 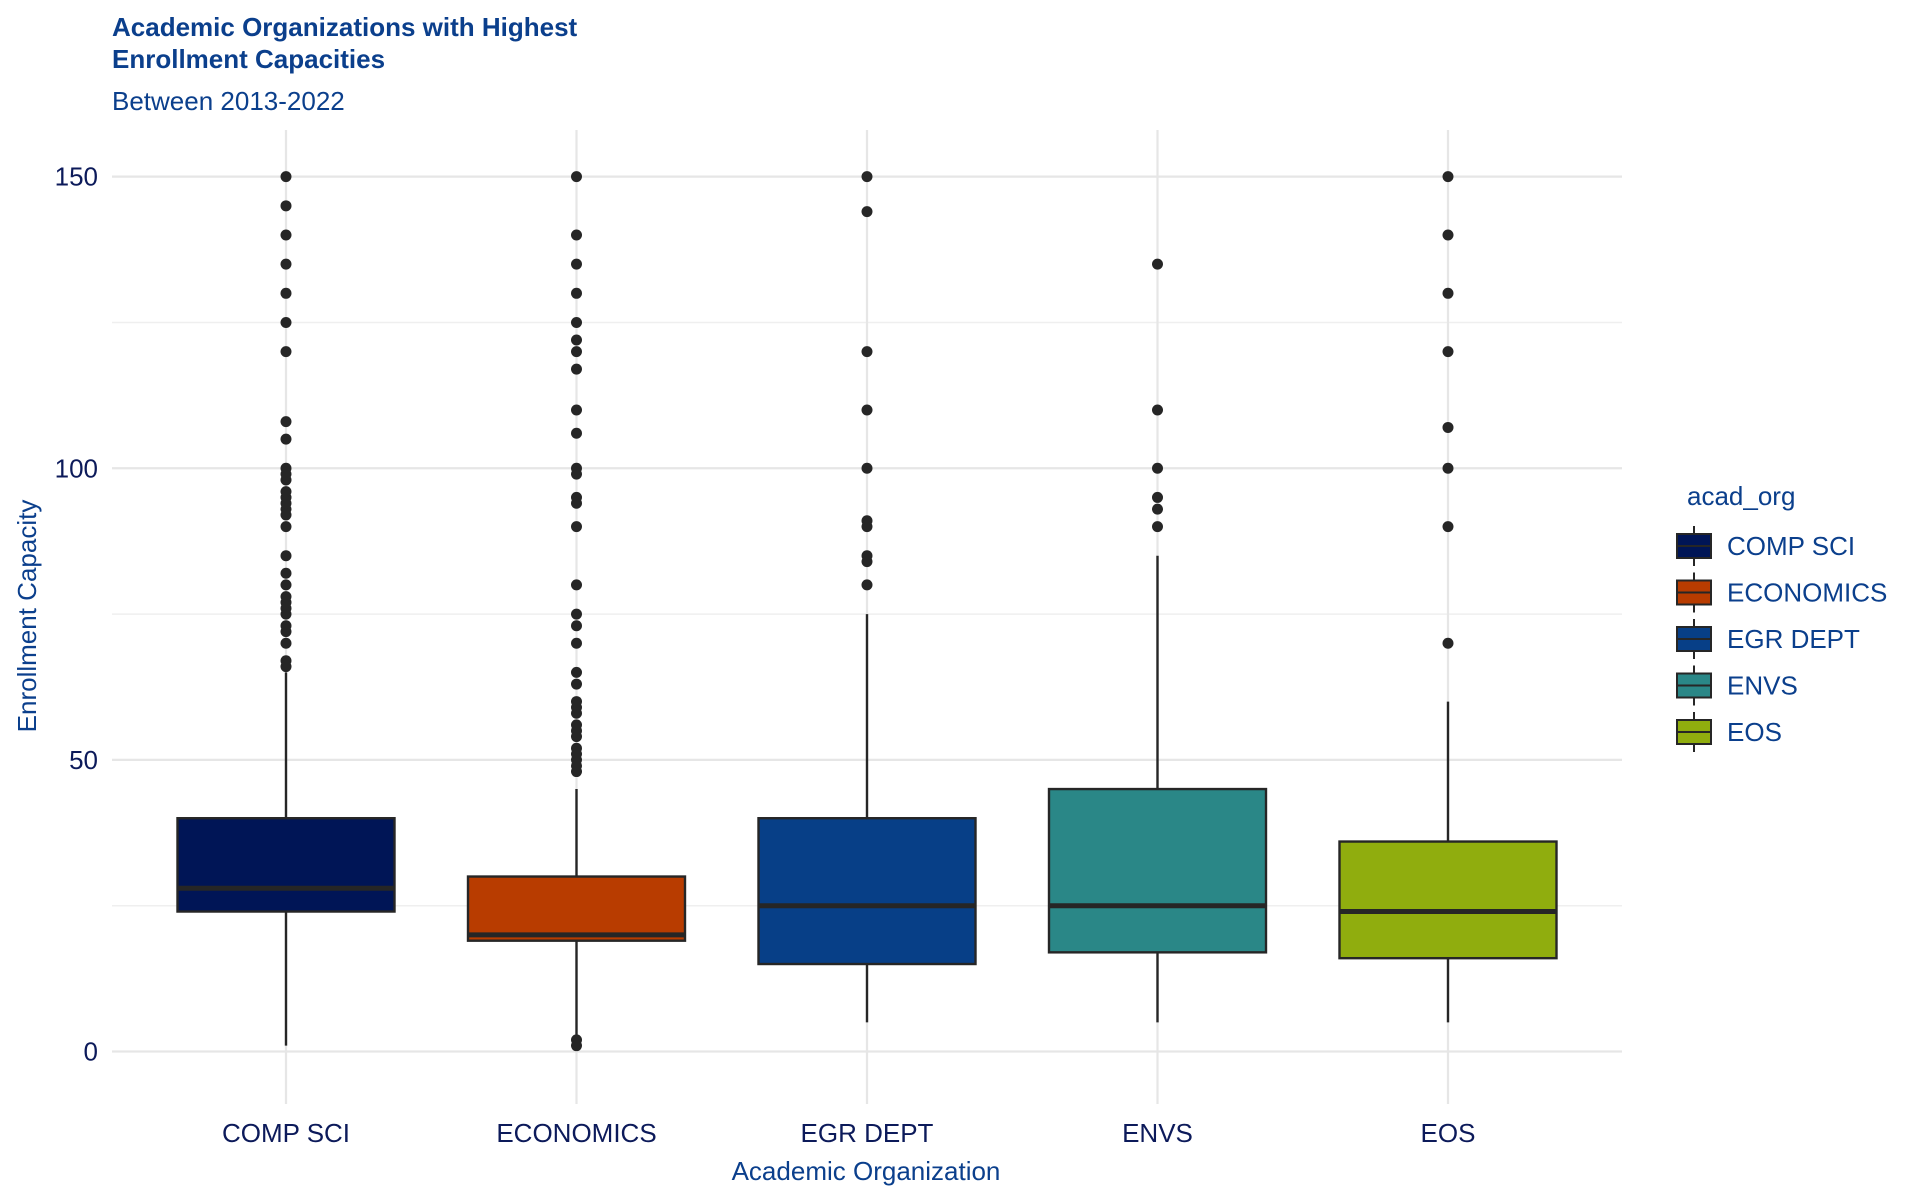 I want to click on legend-item: EGR DEPT, so click(x=1768, y=639).